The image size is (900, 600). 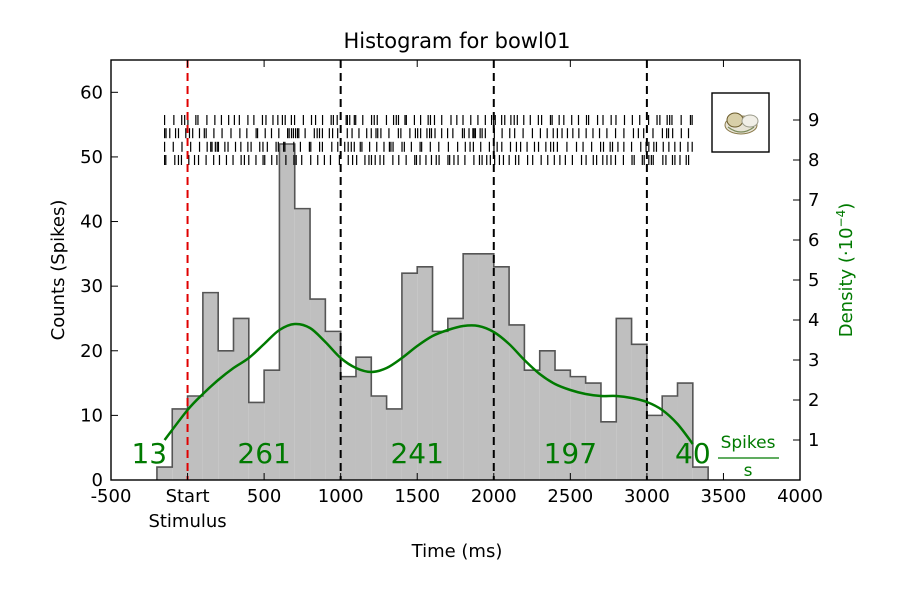 What do you see at coordinates (456, 41) in the screenshot?
I see `chart-title: Histogram for bowl01` at bounding box center [456, 41].